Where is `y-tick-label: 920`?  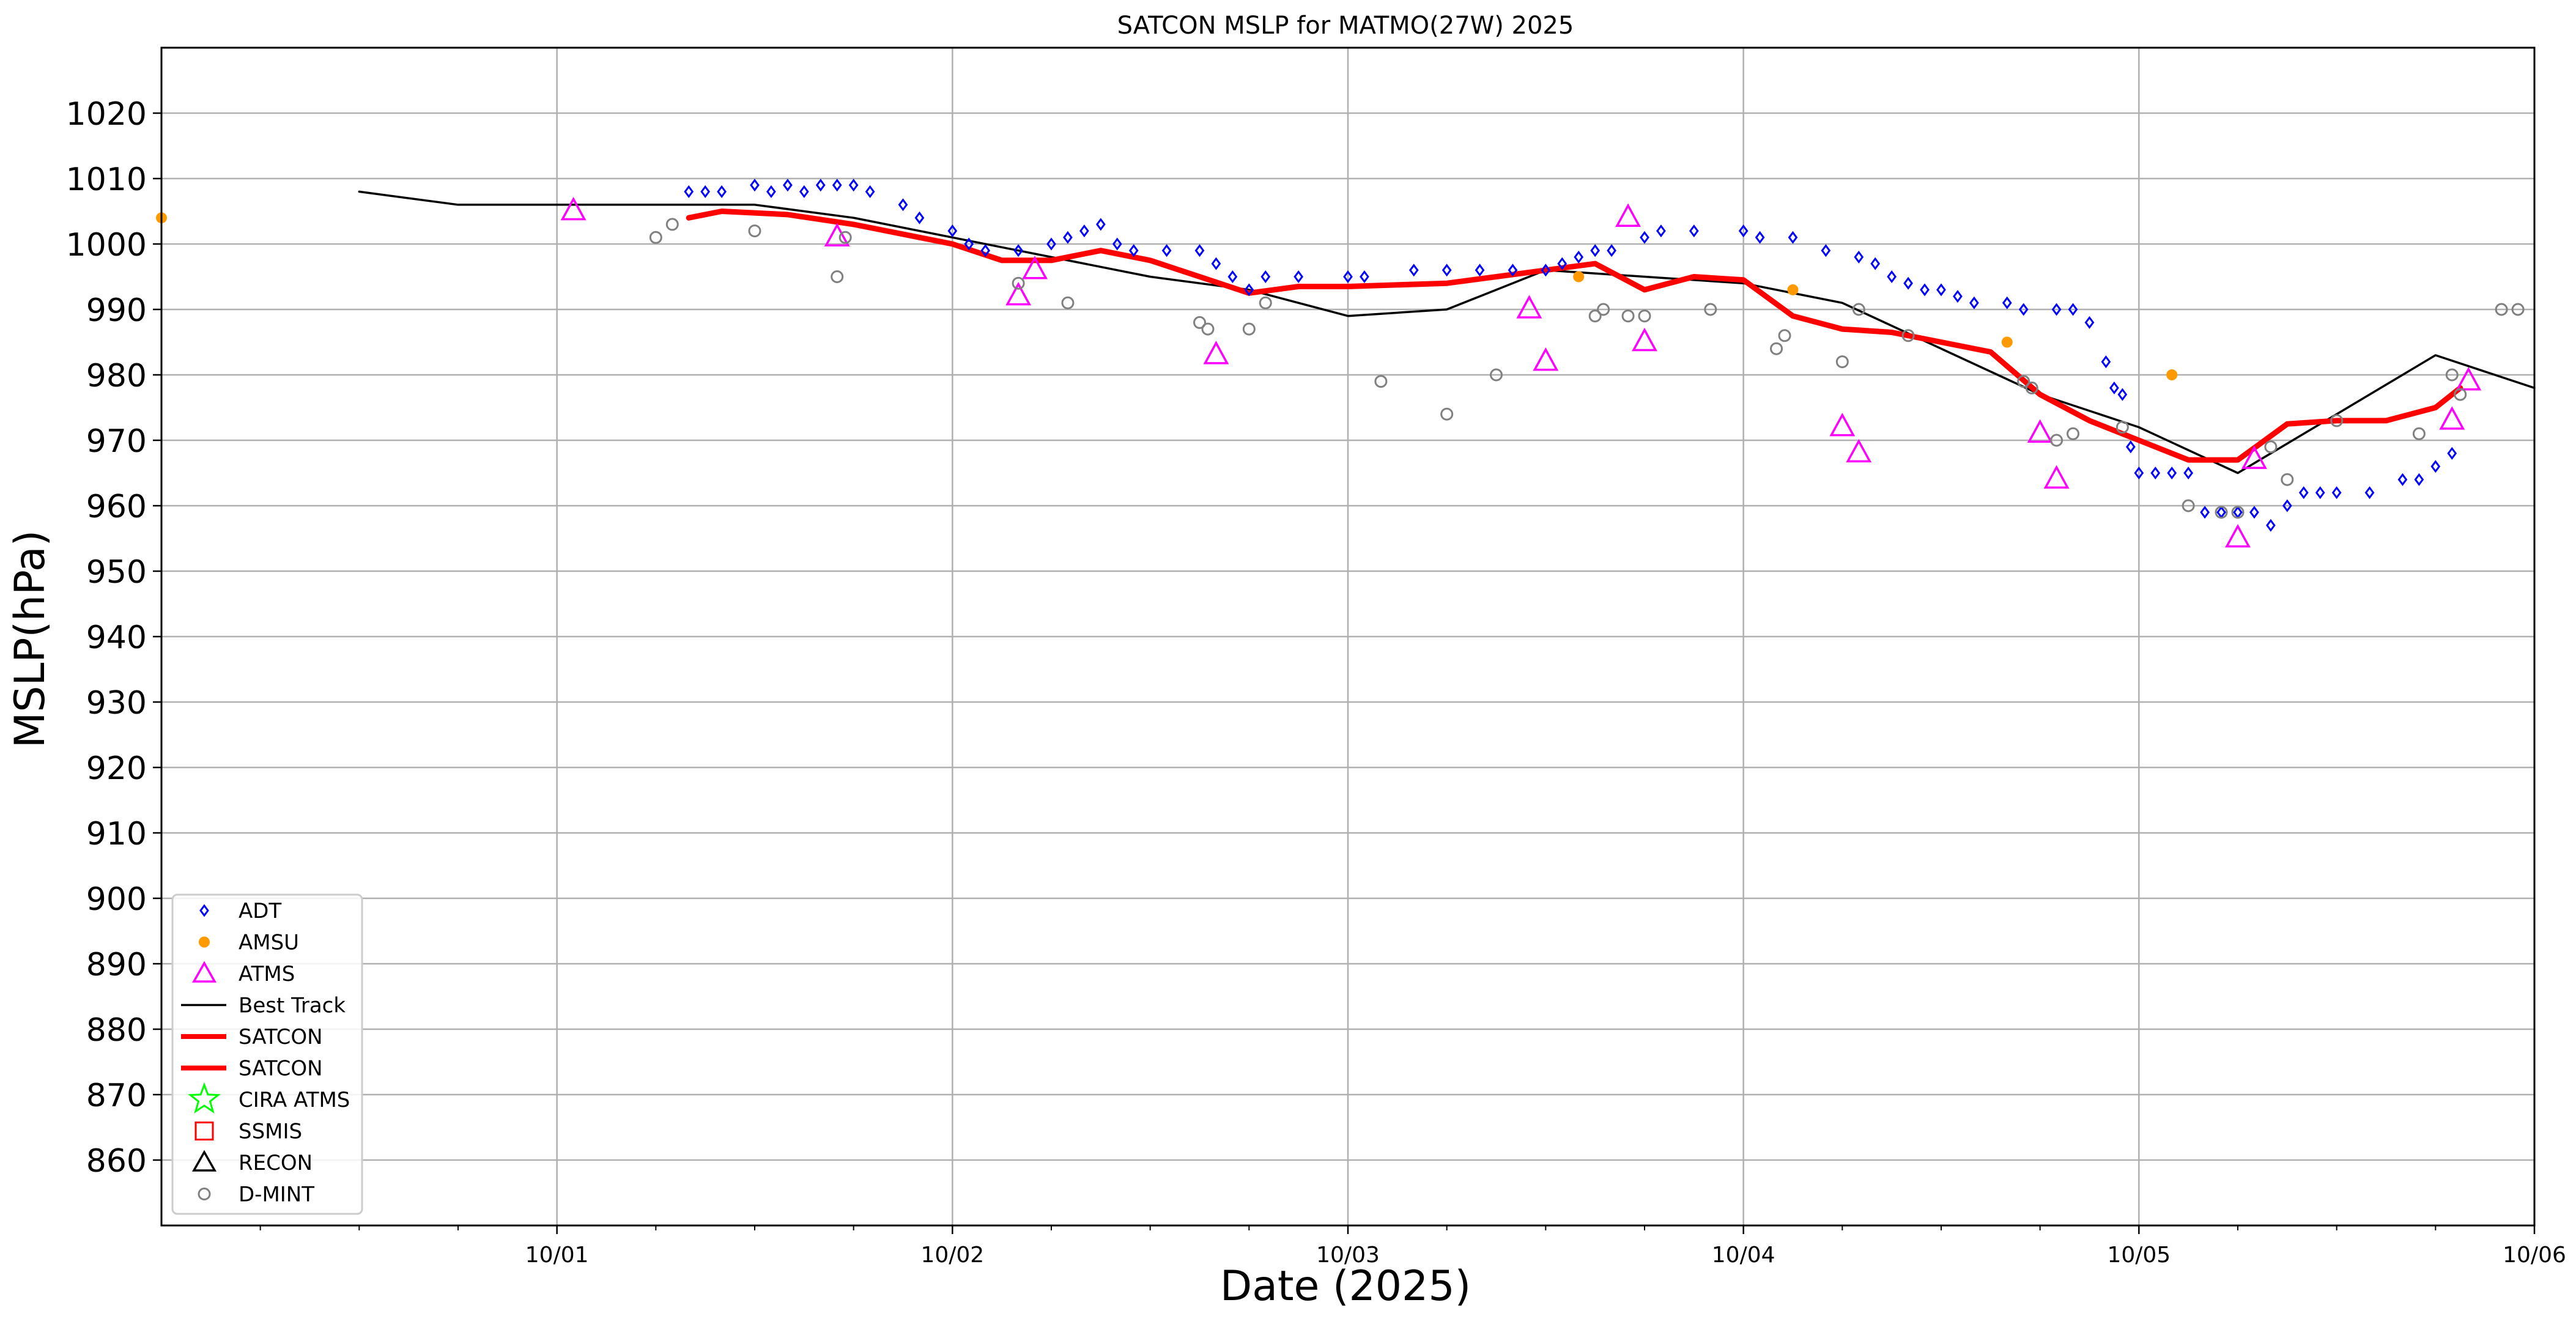
y-tick-label: 920 is located at coordinates (116, 768).